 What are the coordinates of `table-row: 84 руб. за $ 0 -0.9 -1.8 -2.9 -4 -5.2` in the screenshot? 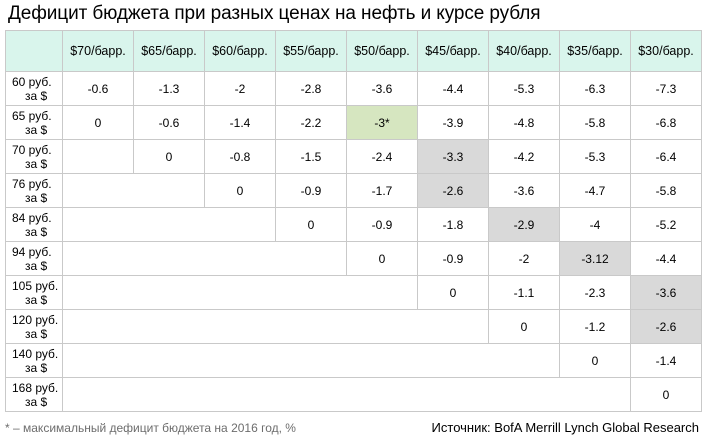 It's located at (353, 224).